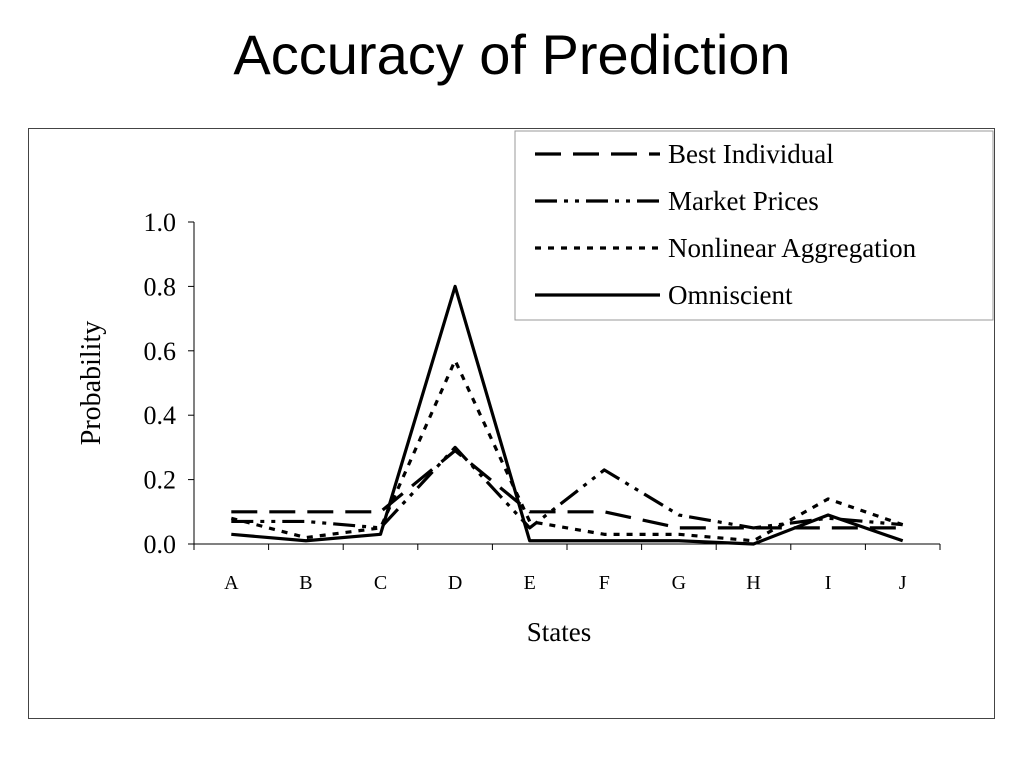 The width and height of the screenshot is (1024, 768). I want to click on x-tick-label: F, so click(604, 583).